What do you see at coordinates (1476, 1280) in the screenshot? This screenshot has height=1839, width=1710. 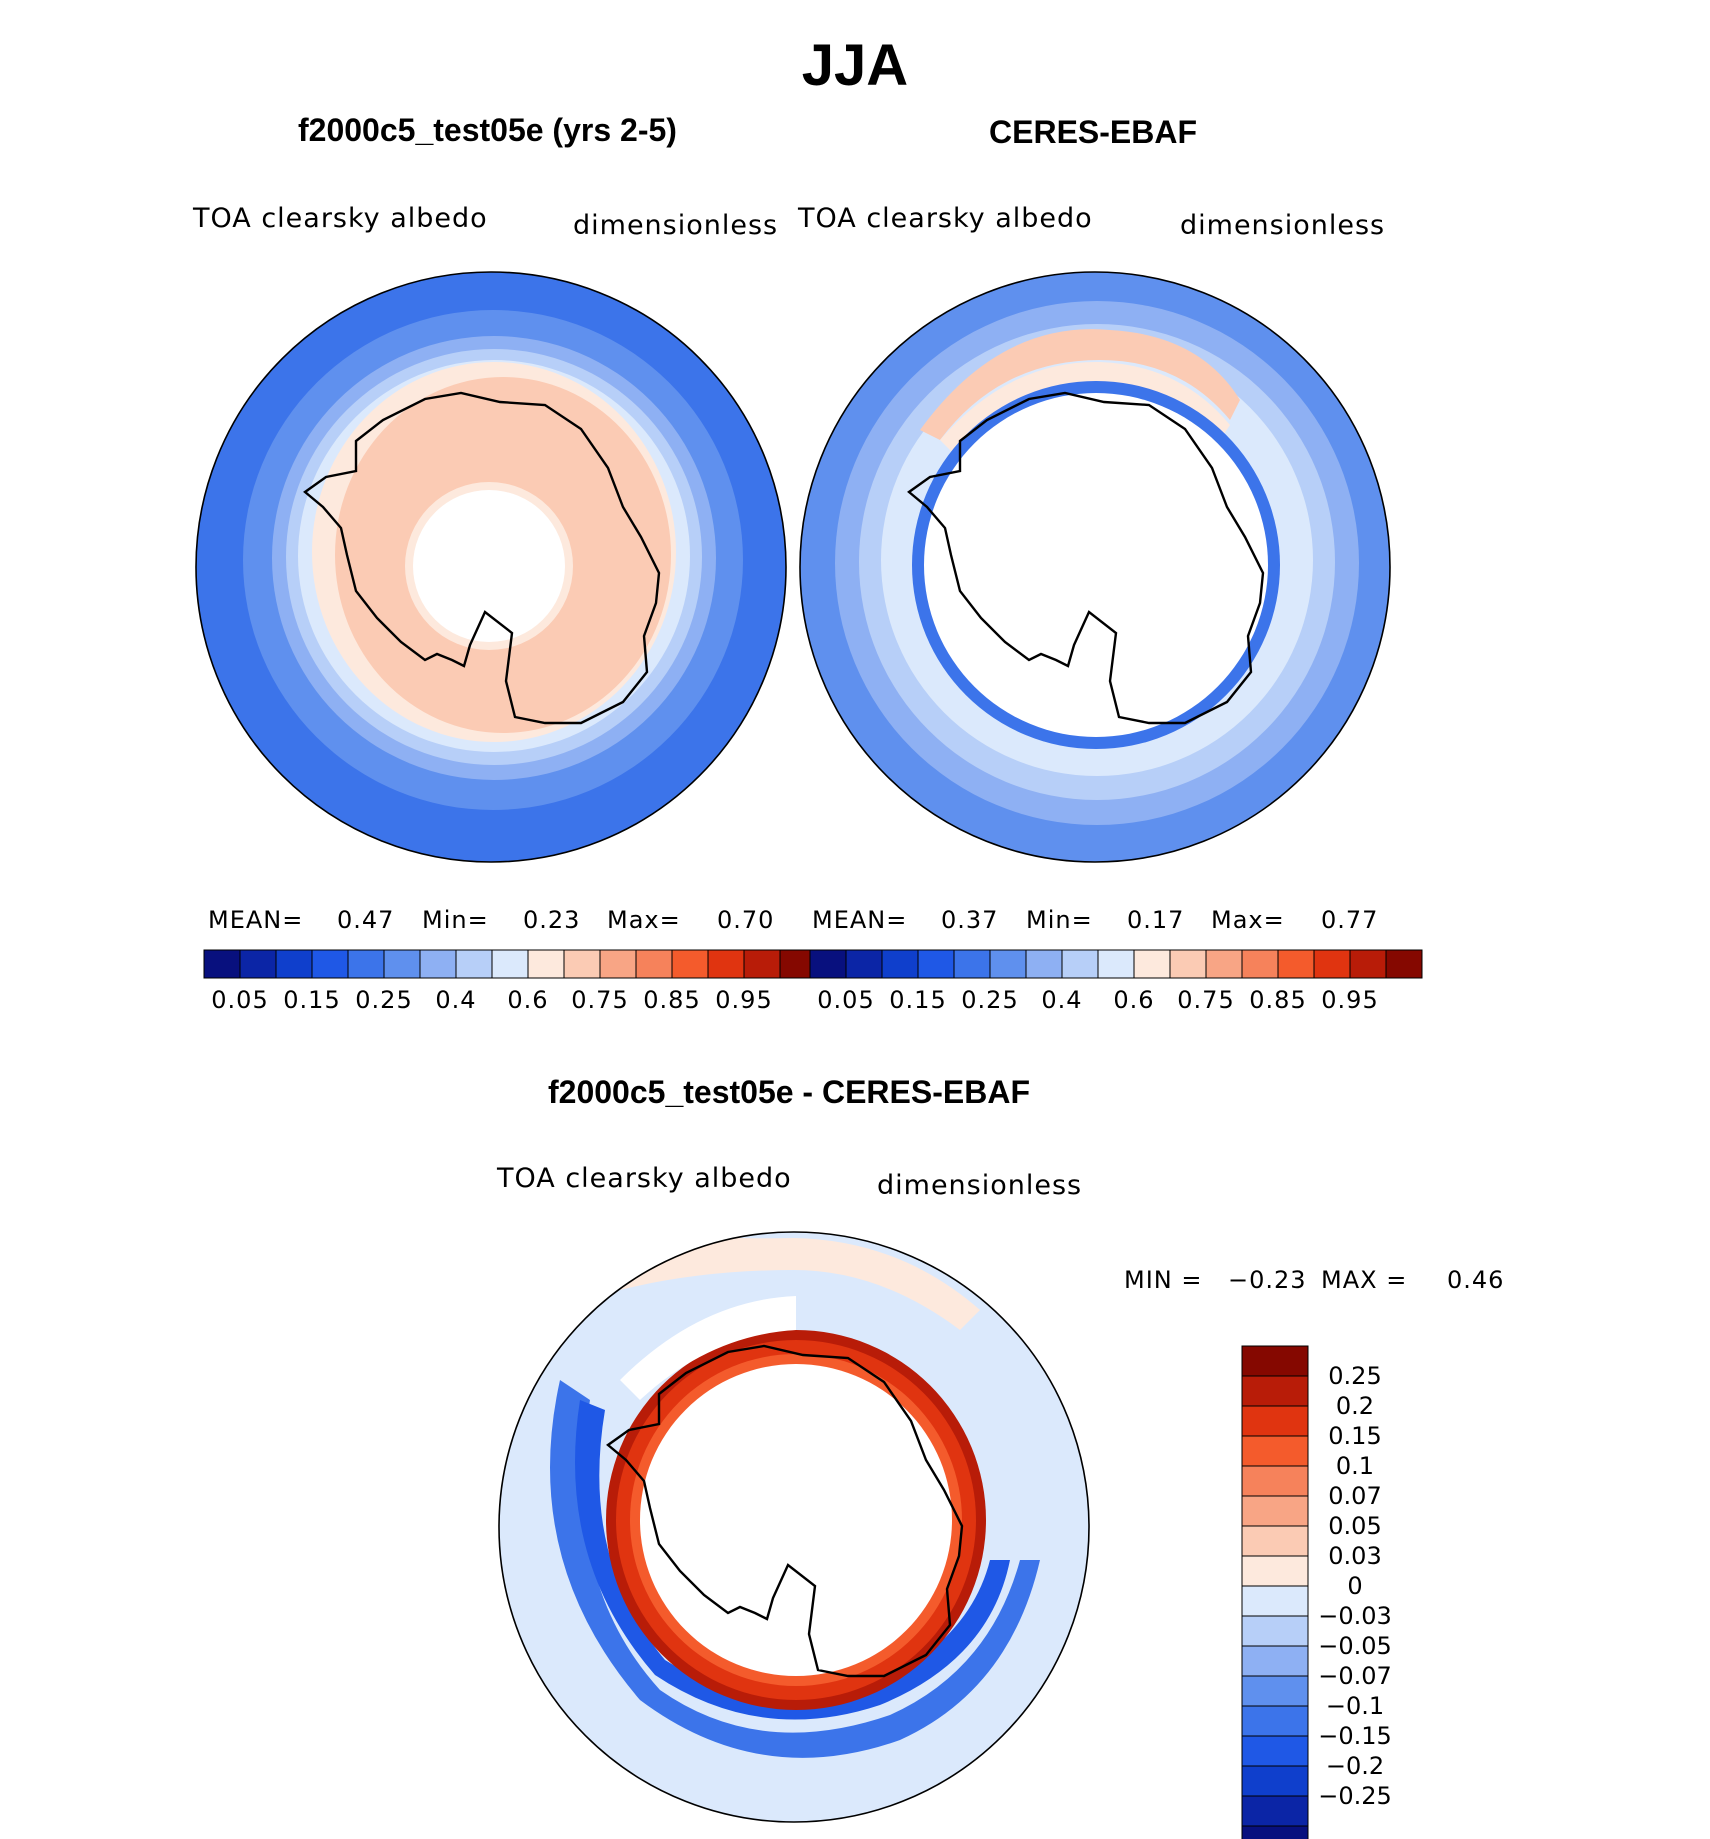 I see `panel3-max-value: 0.46` at bounding box center [1476, 1280].